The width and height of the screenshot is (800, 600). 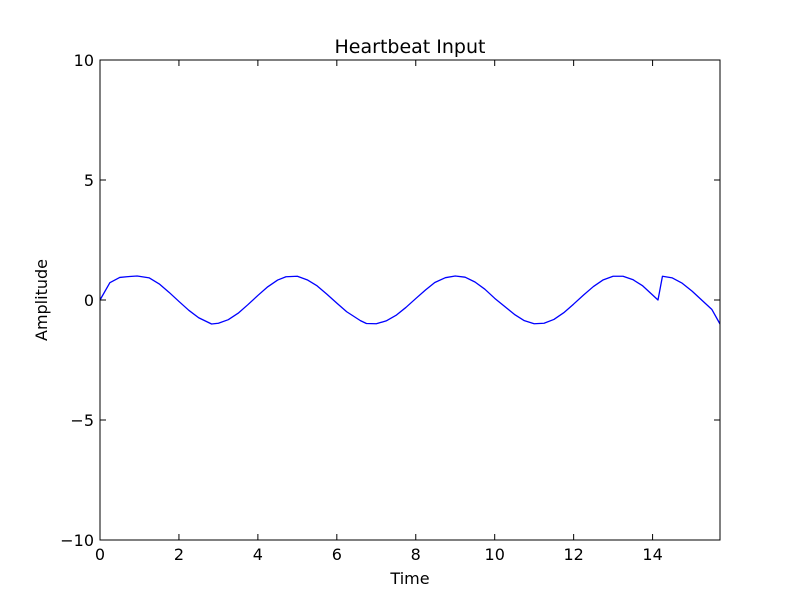 I want to click on x-tick-label: 8, so click(x=416, y=554).